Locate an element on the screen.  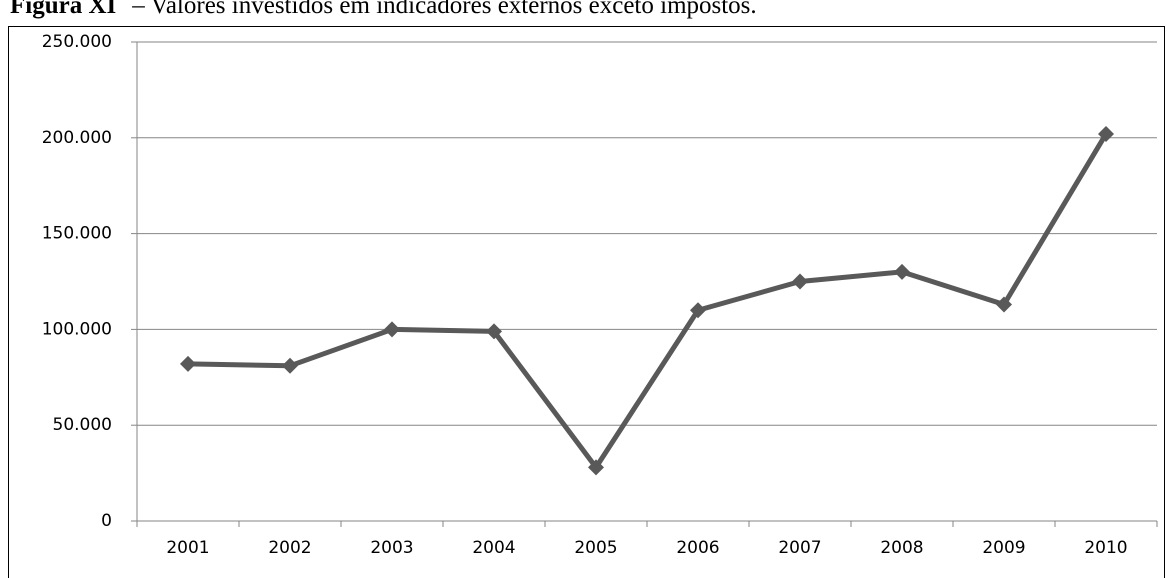
x-tick-label: 2010 is located at coordinates (1105, 548).